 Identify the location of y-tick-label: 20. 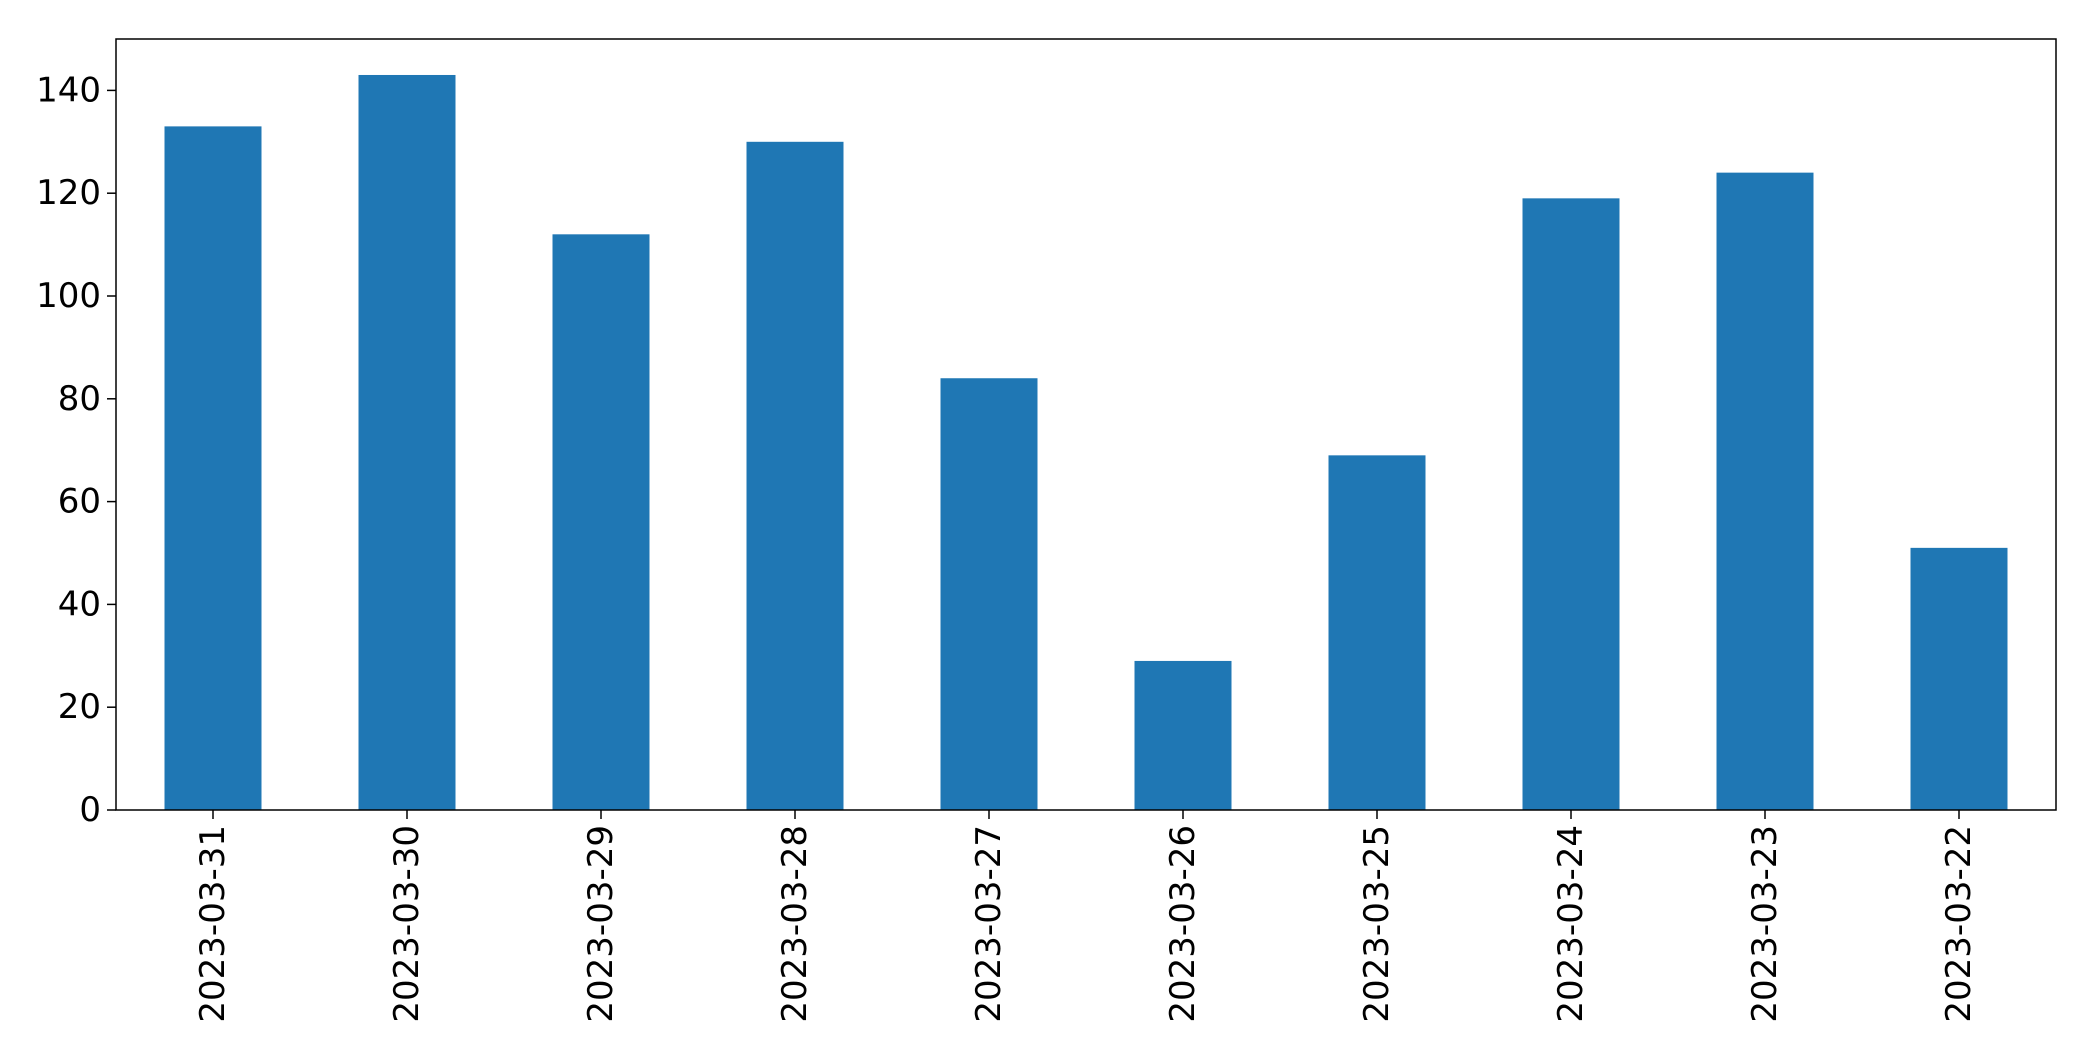
(79, 707).